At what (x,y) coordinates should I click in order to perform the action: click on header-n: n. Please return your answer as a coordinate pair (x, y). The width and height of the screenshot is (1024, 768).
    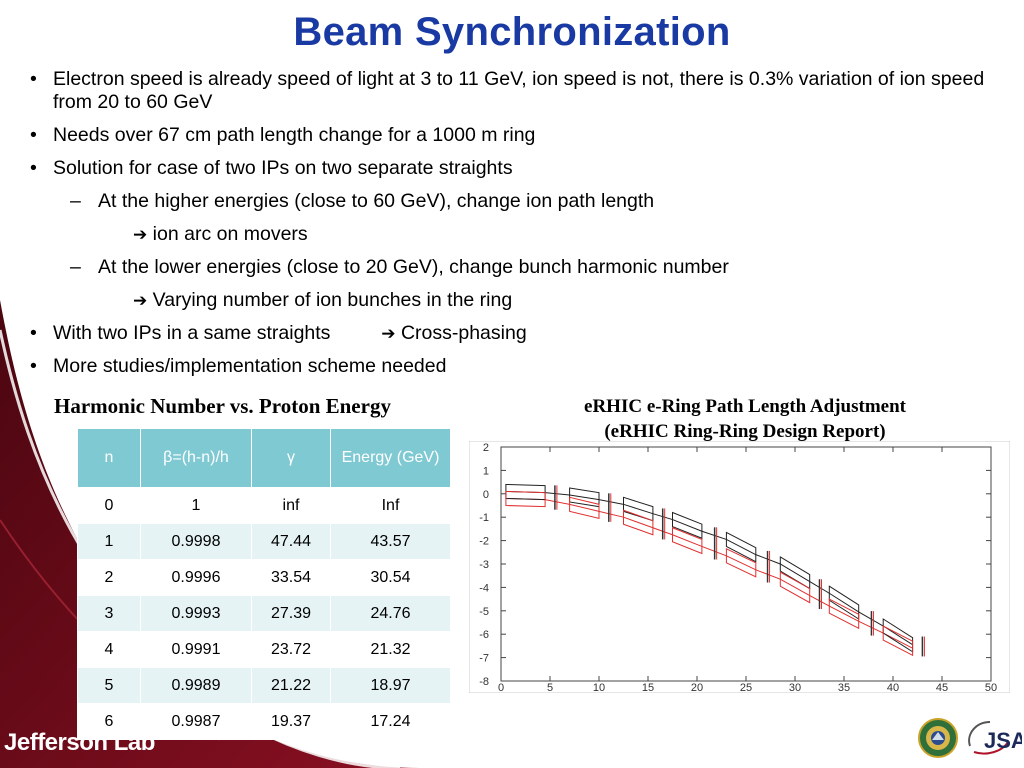
    Looking at the image, I should click on (109, 458).